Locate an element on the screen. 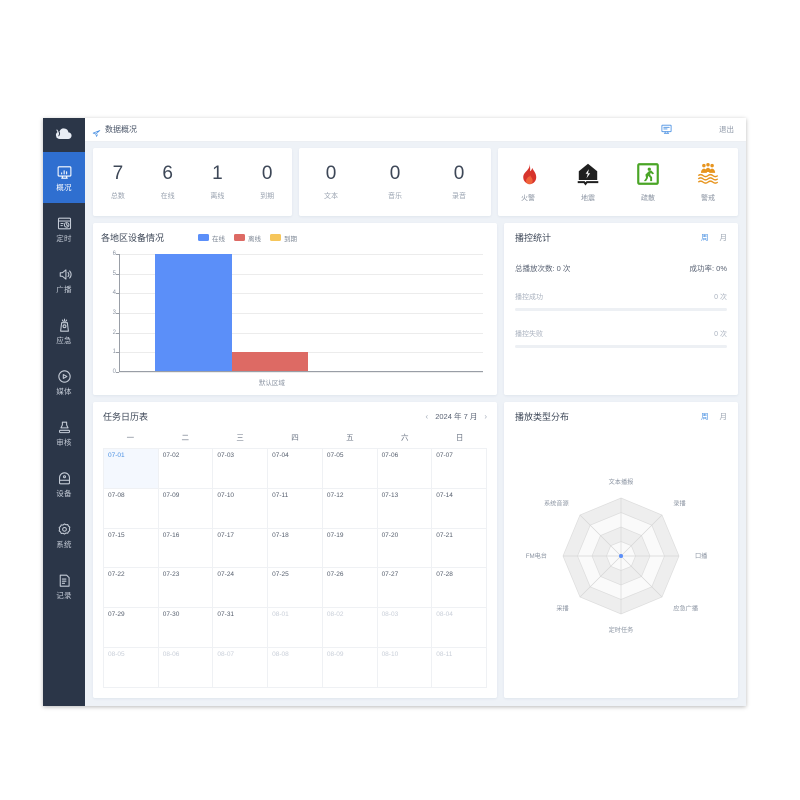  calendar-day-cell: 07-29 is located at coordinates (131, 628).